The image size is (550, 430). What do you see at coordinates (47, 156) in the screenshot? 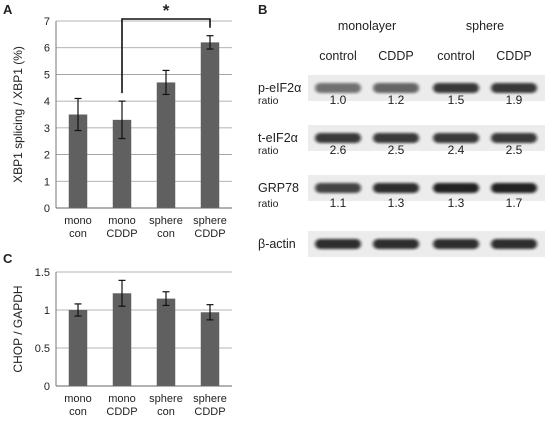
I see `y-tick-label: 2` at bounding box center [47, 156].